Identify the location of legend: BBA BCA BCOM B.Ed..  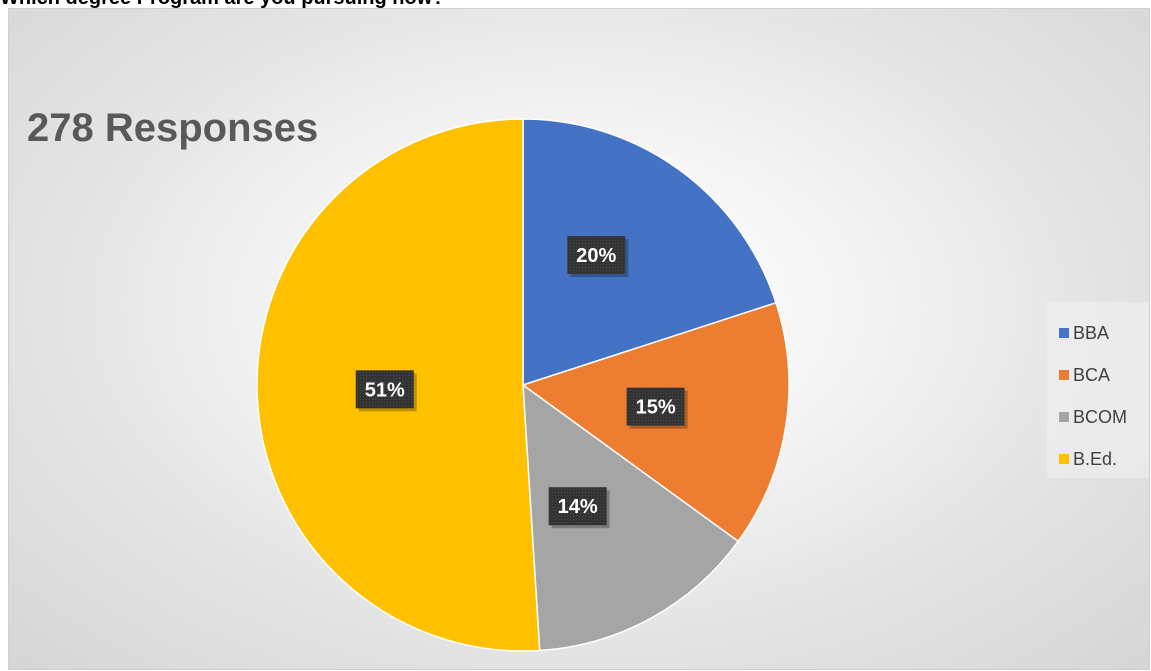
(1098, 391).